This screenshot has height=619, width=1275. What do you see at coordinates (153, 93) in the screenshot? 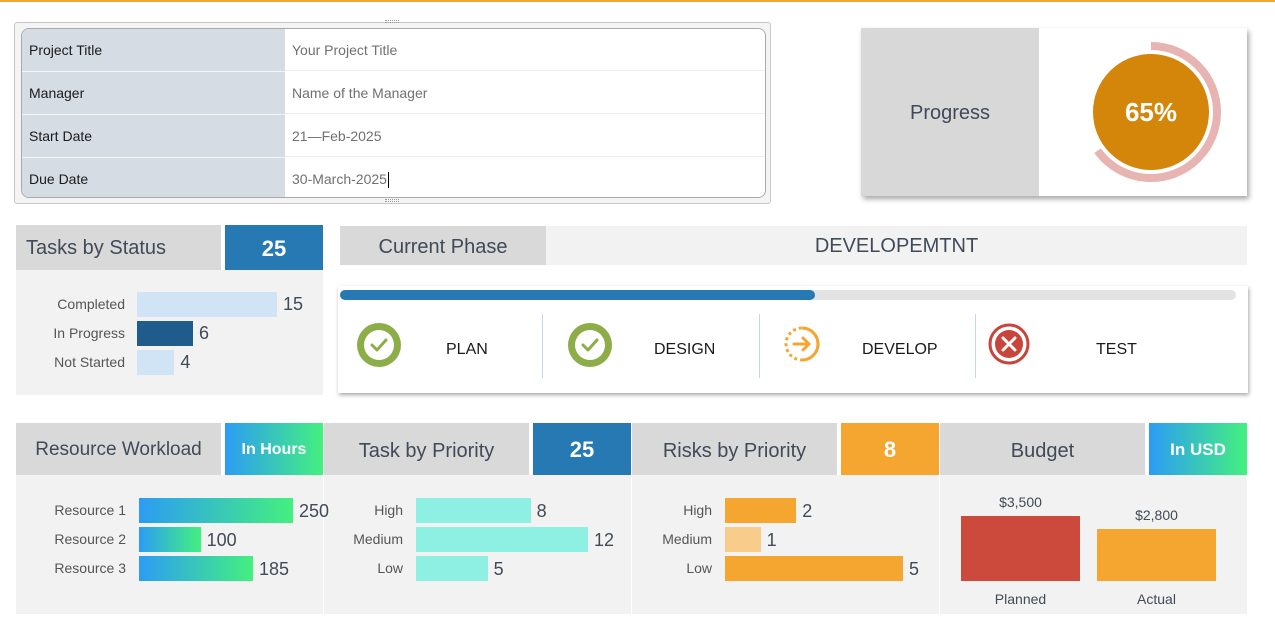
I see `info-label: Manager` at bounding box center [153, 93].